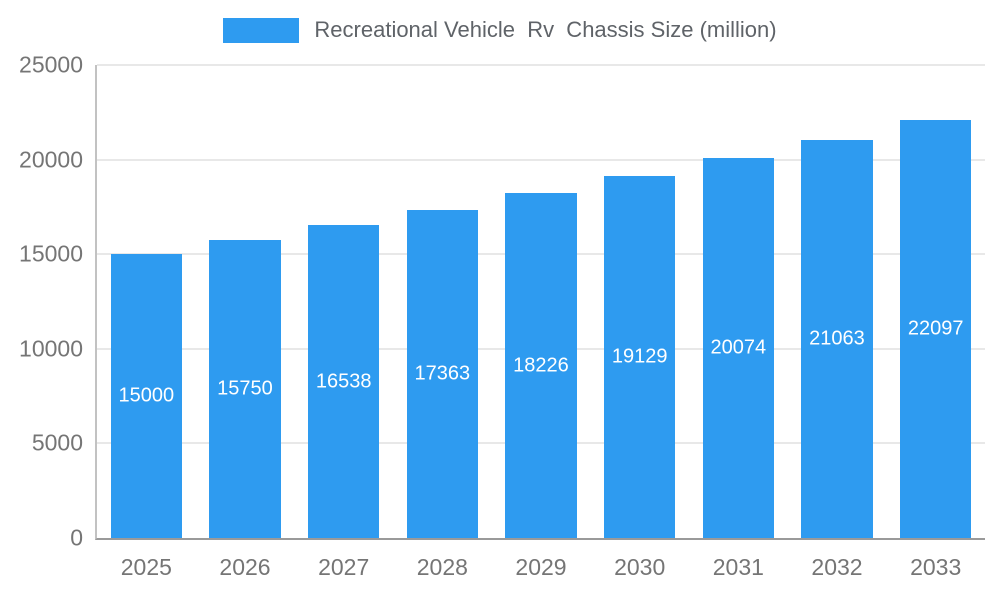 The height and width of the screenshot is (600, 1000). I want to click on bar-value-label: 17363, so click(442, 373).